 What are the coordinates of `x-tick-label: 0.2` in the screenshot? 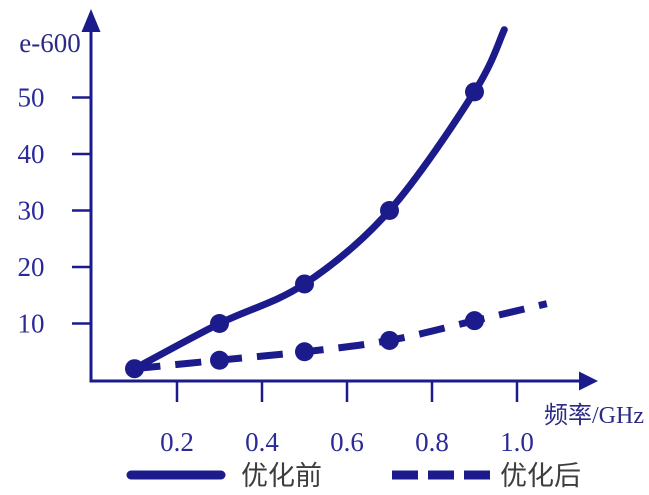 It's located at (177, 442).